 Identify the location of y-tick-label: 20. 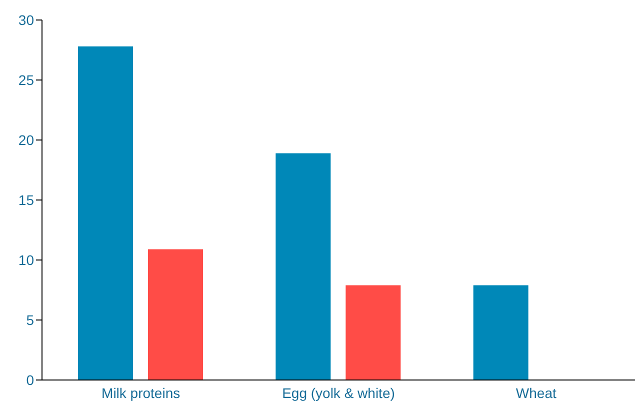
(26, 140).